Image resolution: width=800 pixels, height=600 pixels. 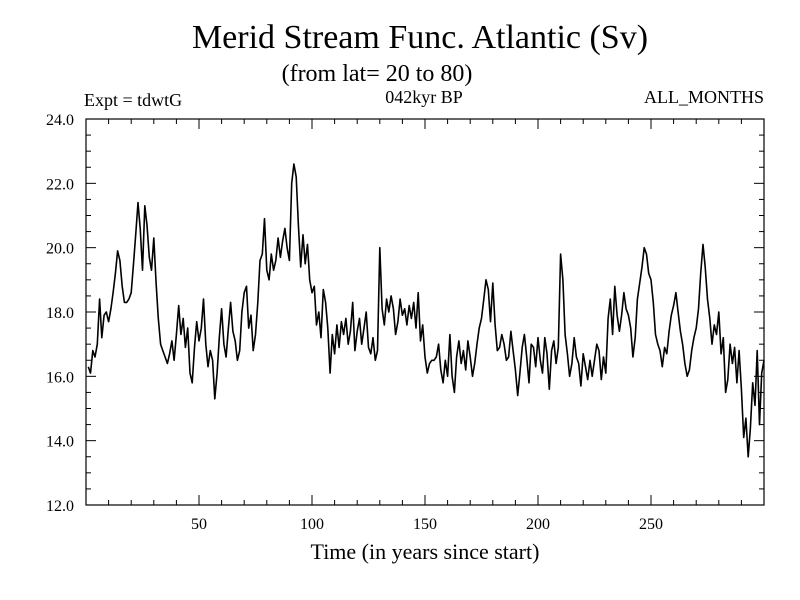 I want to click on y-tick-label: 16.0, so click(x=60, y=377).